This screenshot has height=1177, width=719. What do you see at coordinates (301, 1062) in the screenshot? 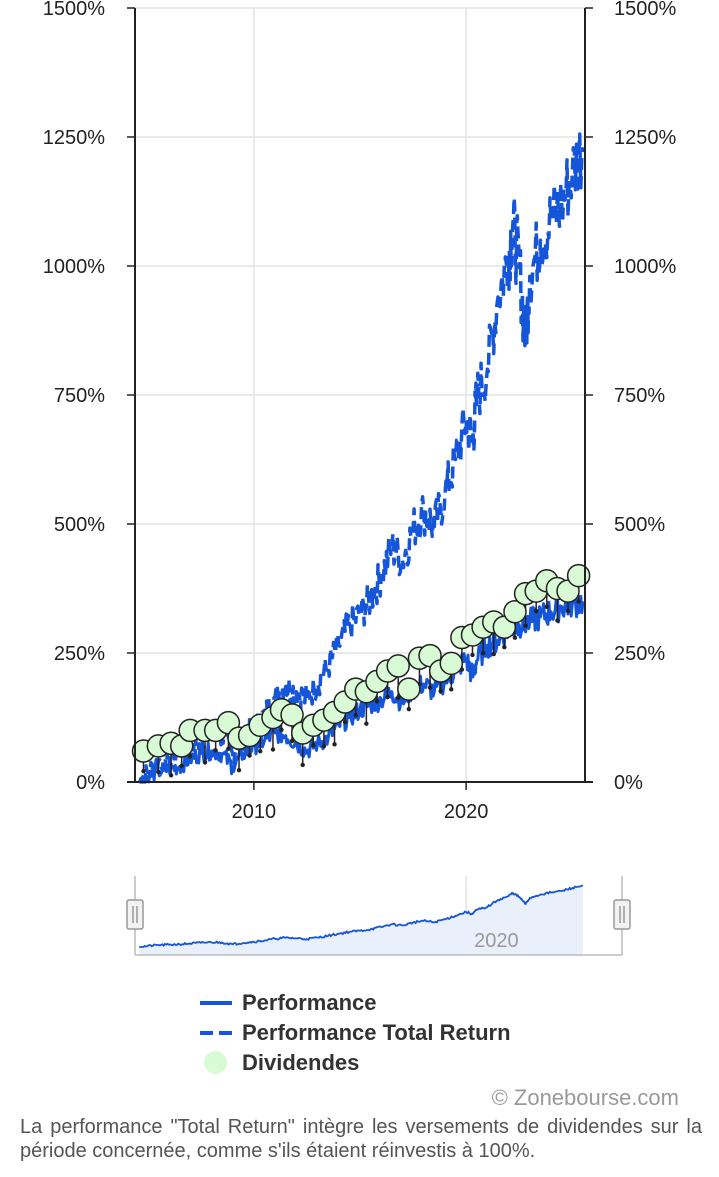
I see `legend-label: Dividendes` at bounding box center [301, 1062].